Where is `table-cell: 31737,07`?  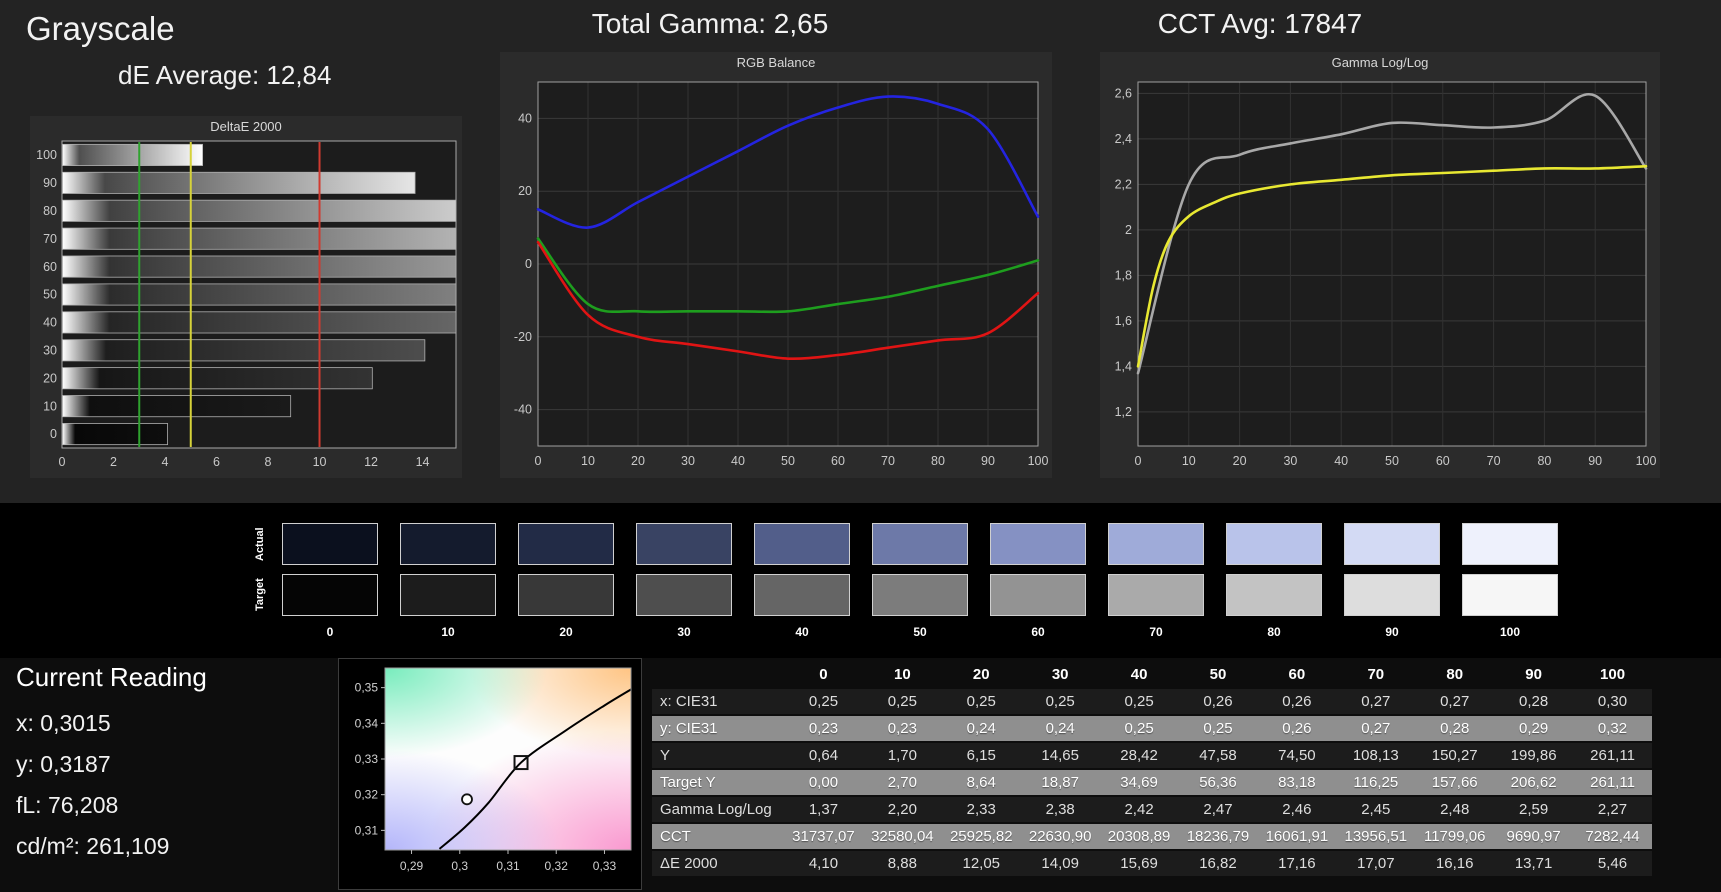
table-cell: 31737,07 is located at coordinates (823, 836).